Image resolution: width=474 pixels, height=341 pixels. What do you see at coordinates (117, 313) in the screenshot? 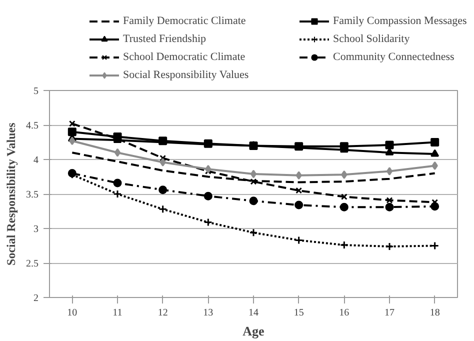
I see `x-tick-label: 11` at bounding box center [117, 313].